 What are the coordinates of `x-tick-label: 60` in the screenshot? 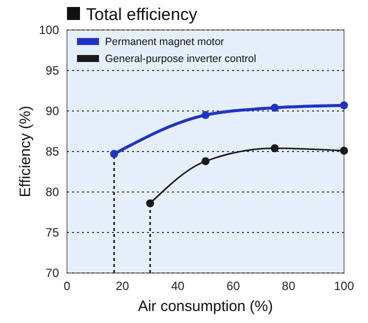 It's located at (233, 286).